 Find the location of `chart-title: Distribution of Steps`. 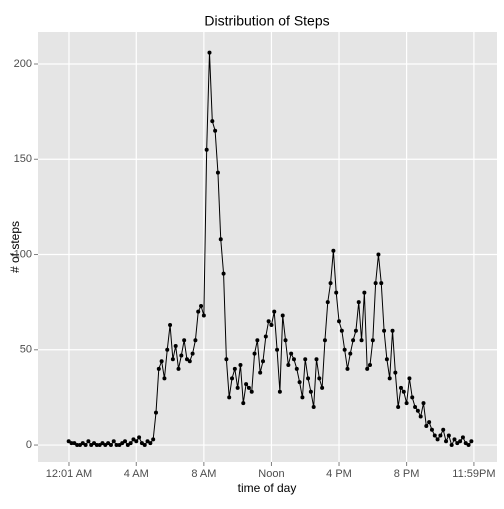

chart-title: Distribution of Steps is located at coordinates (266, 21).